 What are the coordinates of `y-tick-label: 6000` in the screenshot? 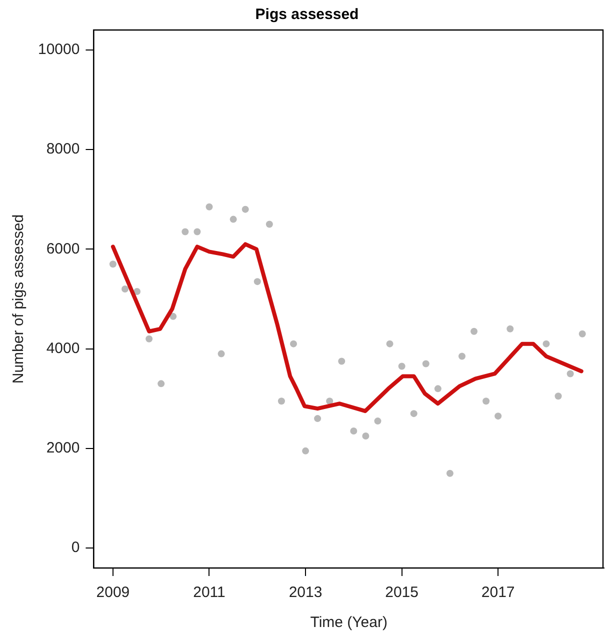 It's located at (63, 249).